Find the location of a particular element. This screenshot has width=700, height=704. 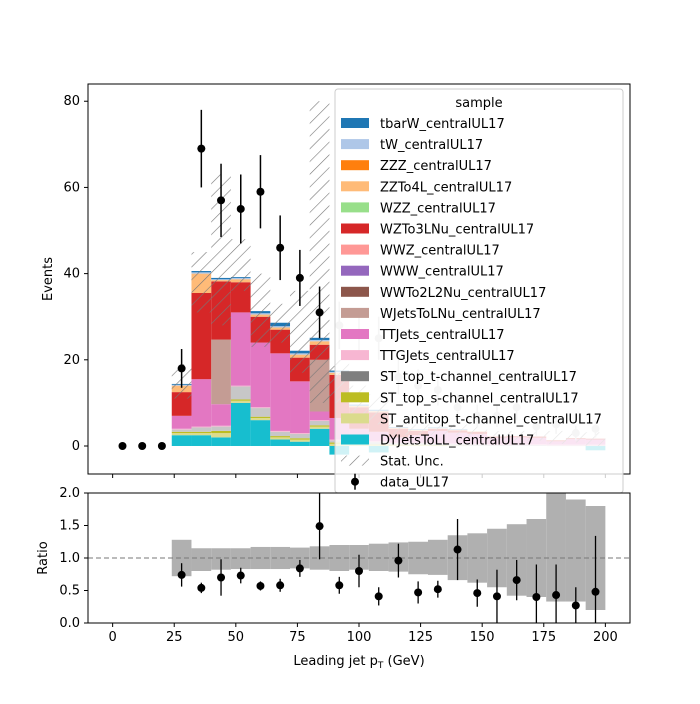

ratio-x-ticks: 0 25 50 75 100 125 150 175 200 is located at coordinates (363, 634).